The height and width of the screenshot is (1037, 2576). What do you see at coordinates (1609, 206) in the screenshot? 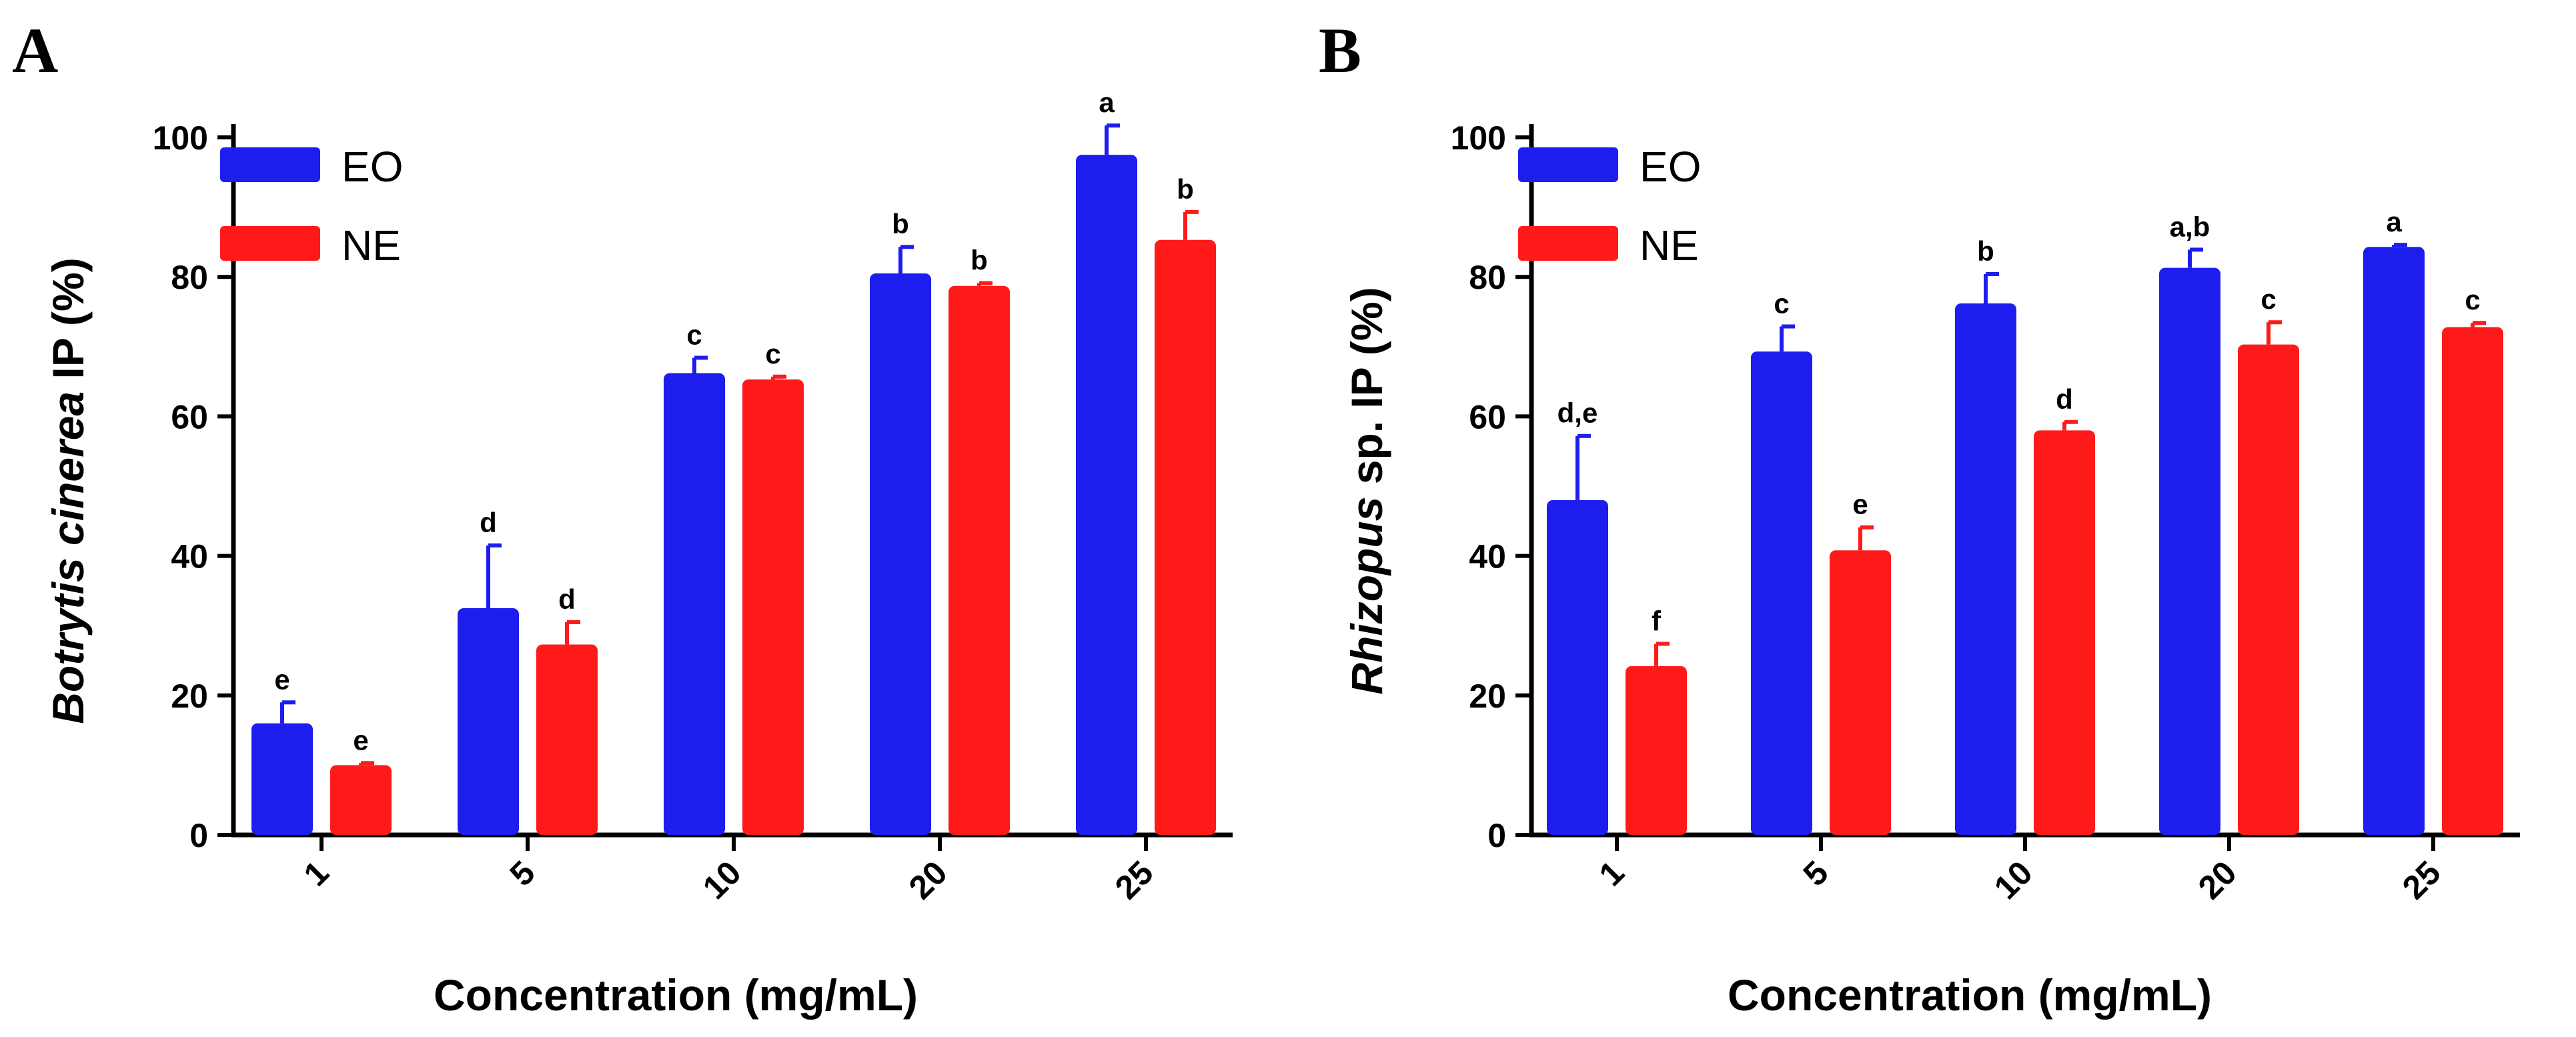
I see `legend-b: EO NE` at bounding box center [1609, 206].